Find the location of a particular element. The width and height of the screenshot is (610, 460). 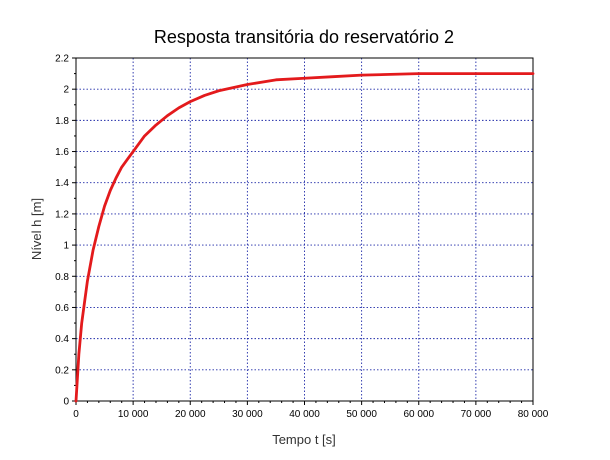

y-tick-label: 1.8 is located at coordinates (62, 121).